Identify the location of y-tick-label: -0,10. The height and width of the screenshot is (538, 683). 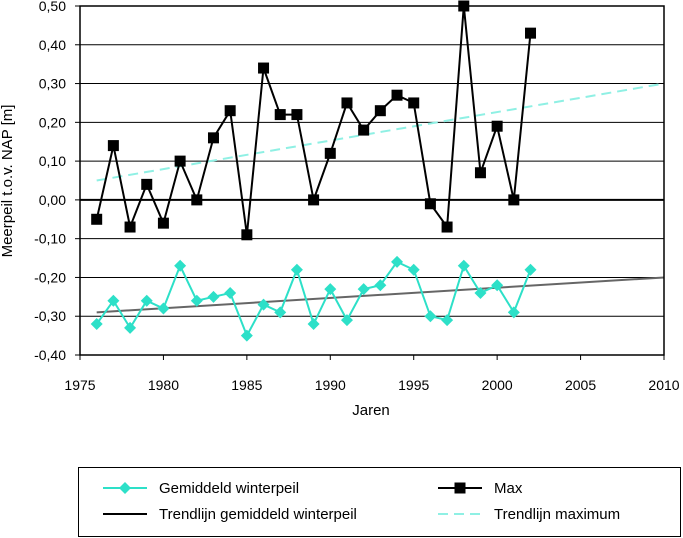
(50, 239).